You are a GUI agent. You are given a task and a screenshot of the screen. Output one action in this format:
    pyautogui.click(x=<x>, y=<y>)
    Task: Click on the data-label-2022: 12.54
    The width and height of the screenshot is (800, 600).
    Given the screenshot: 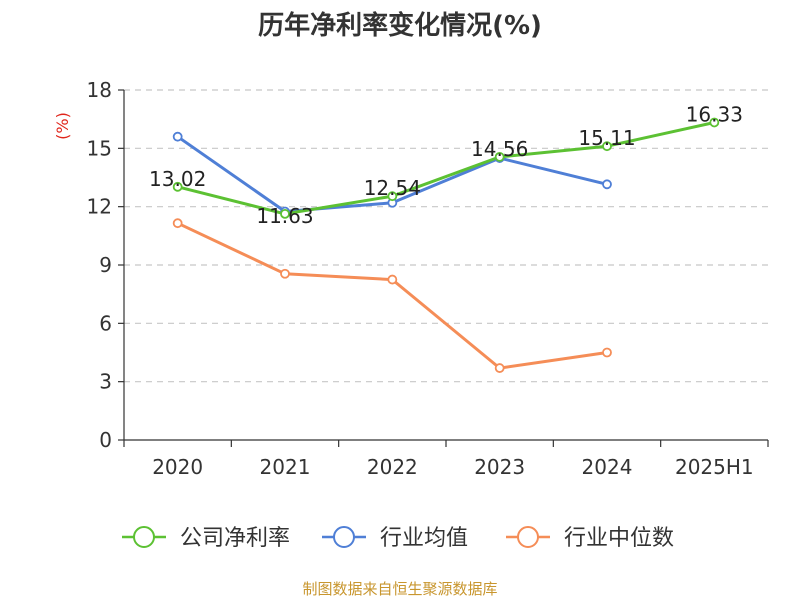 What is the action you would take?
    pyautogui.click(x=392, y=188)
    